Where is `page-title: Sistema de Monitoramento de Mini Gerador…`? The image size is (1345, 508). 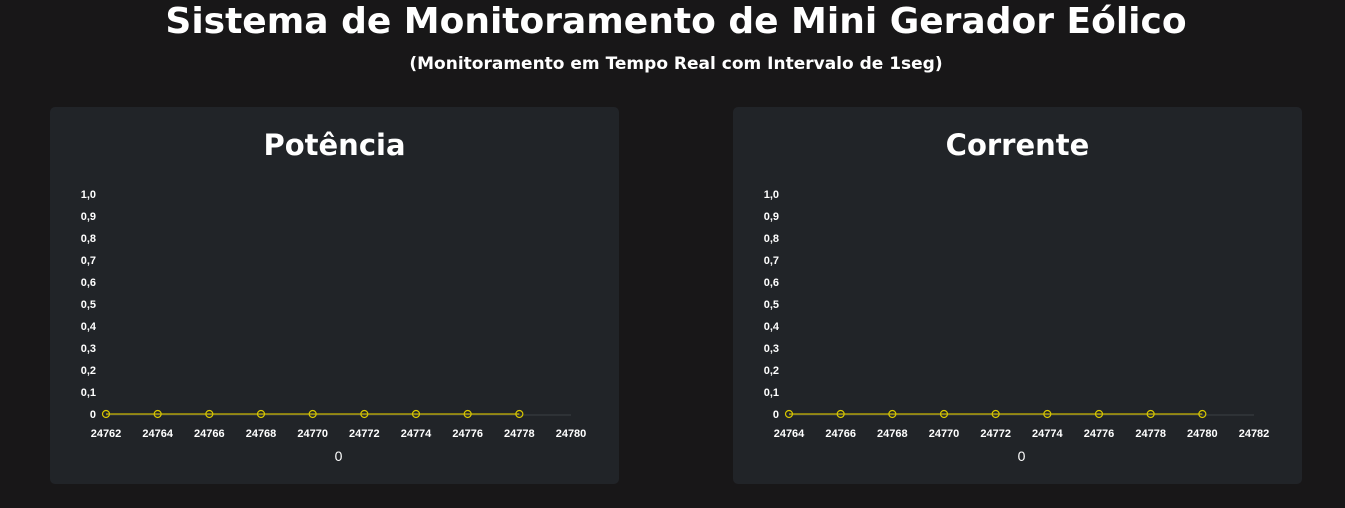 page-title: Sistema de Monitoramento de Mini Gerador… is located at coordinates (676, 21).